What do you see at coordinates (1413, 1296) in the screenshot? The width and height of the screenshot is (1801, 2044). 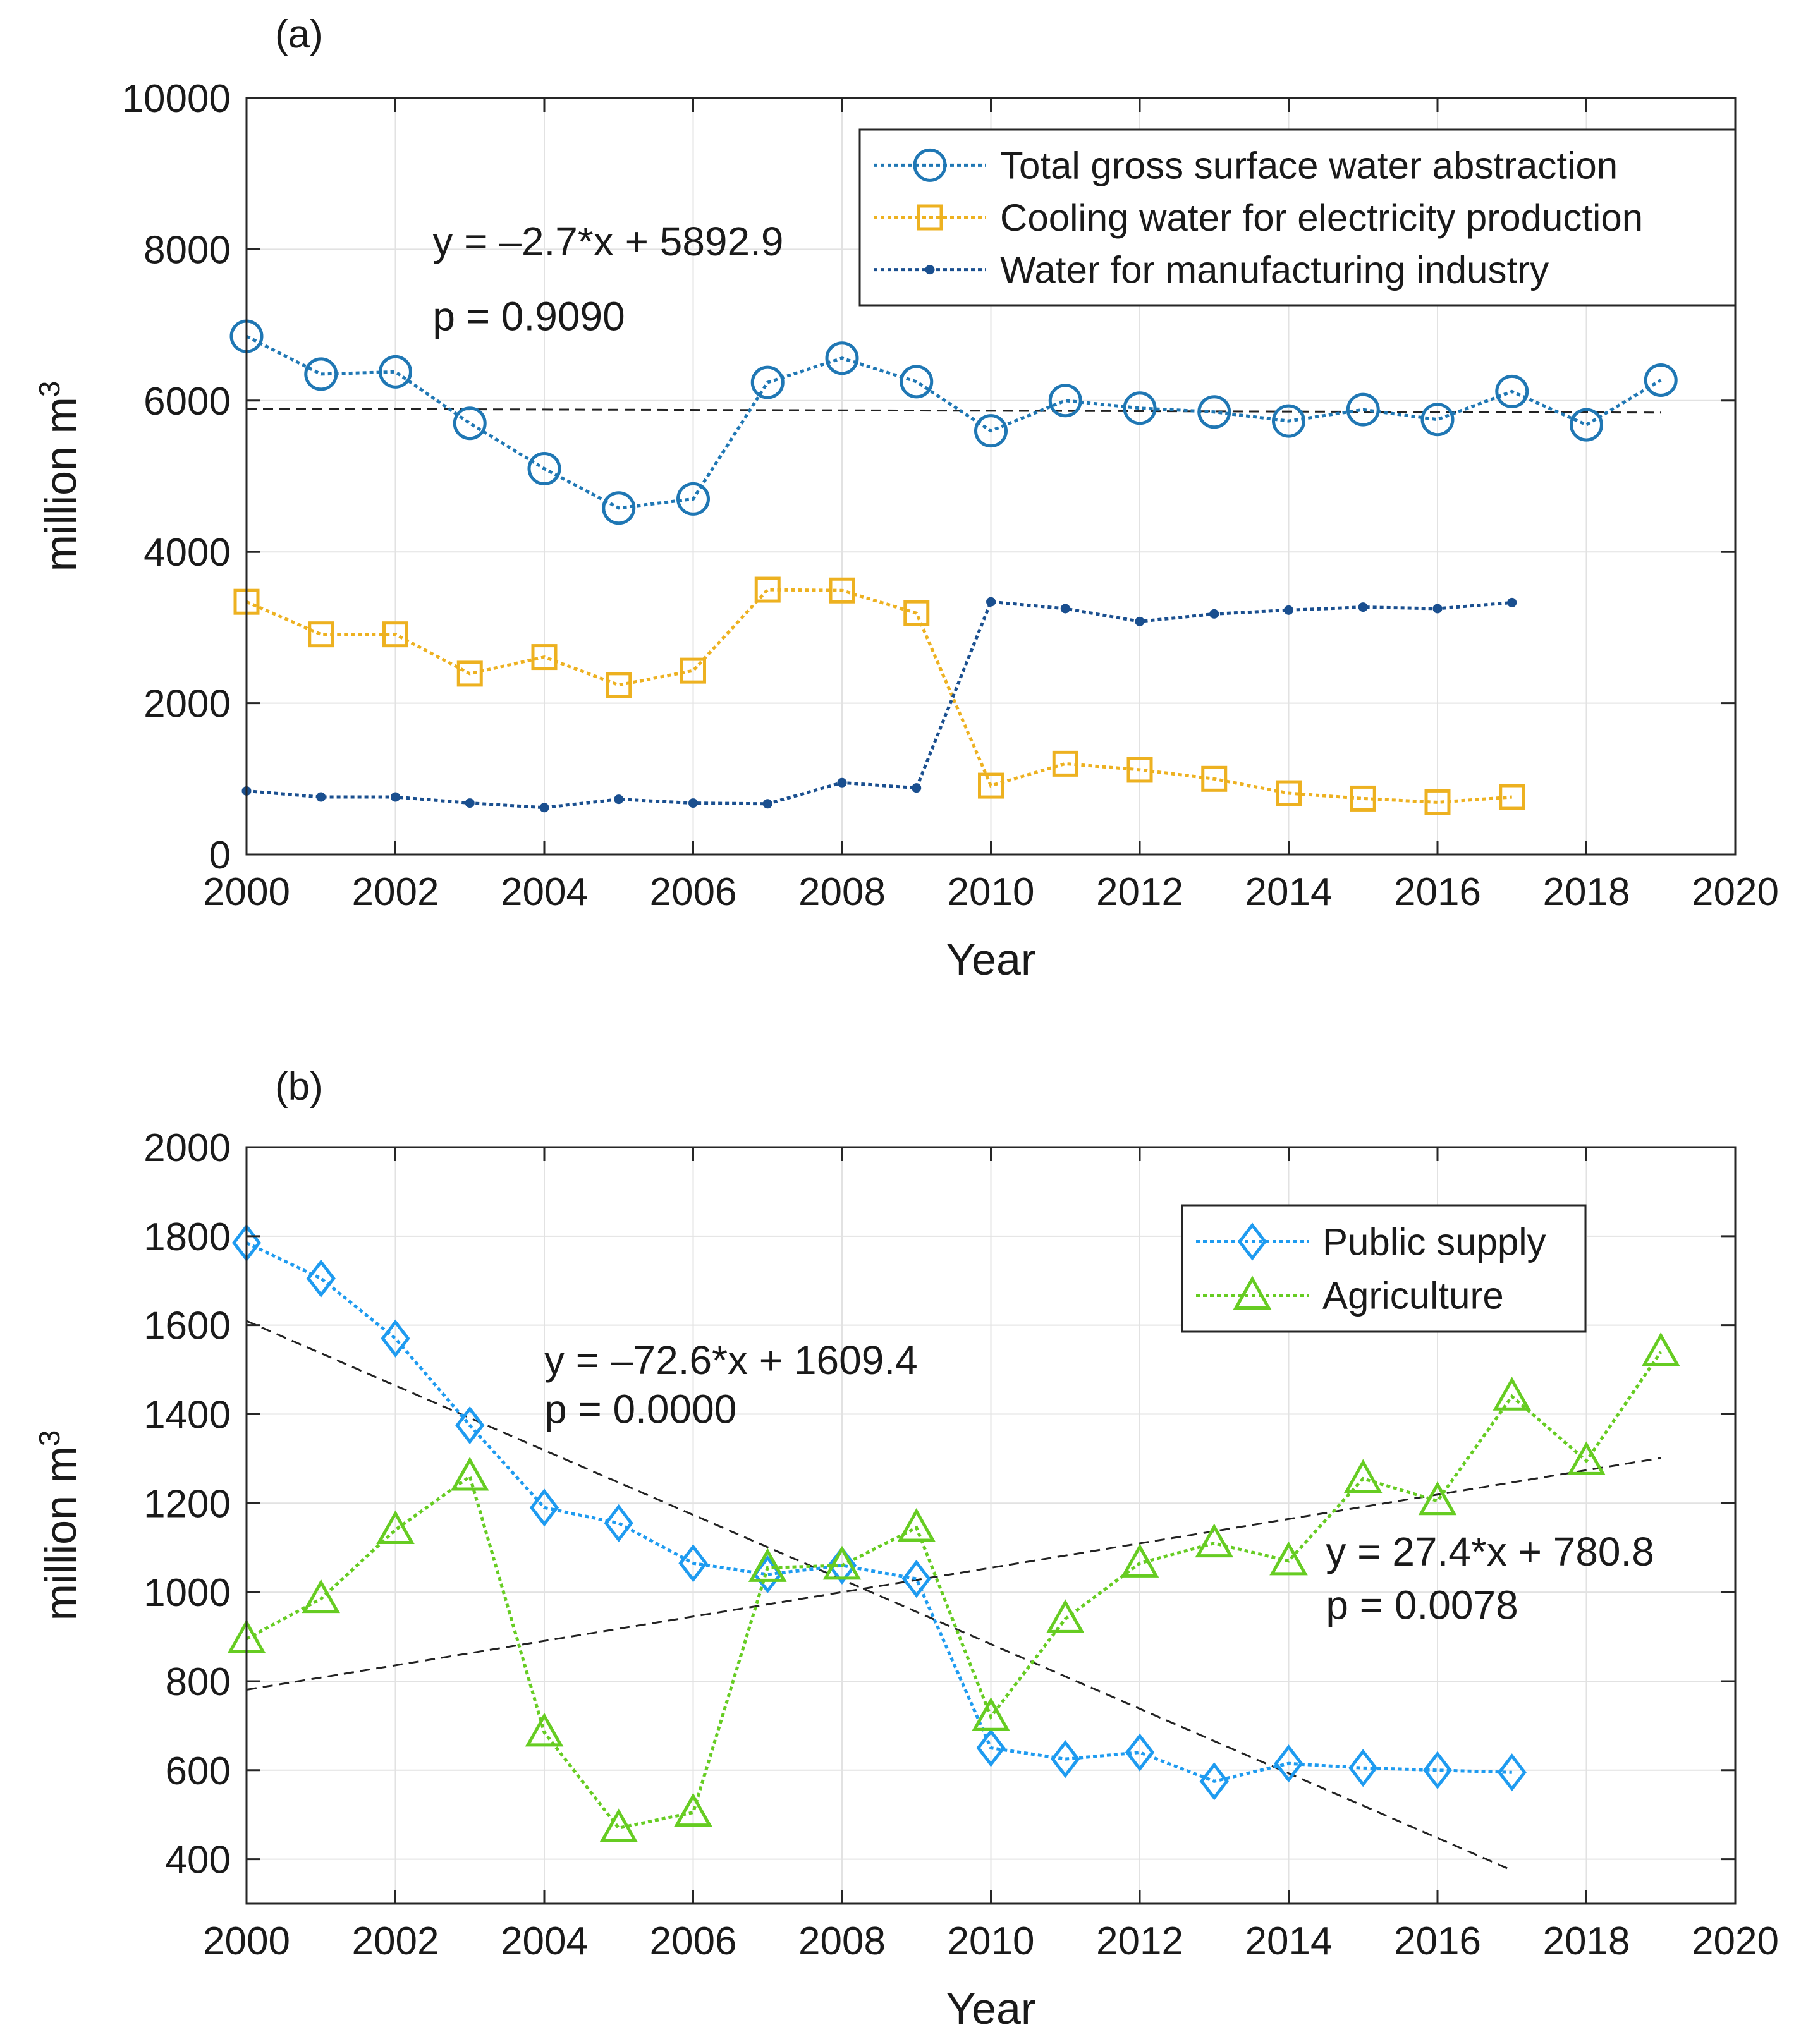 I see `legend-label: Agriculture` at bounding box center [1413, 1296].